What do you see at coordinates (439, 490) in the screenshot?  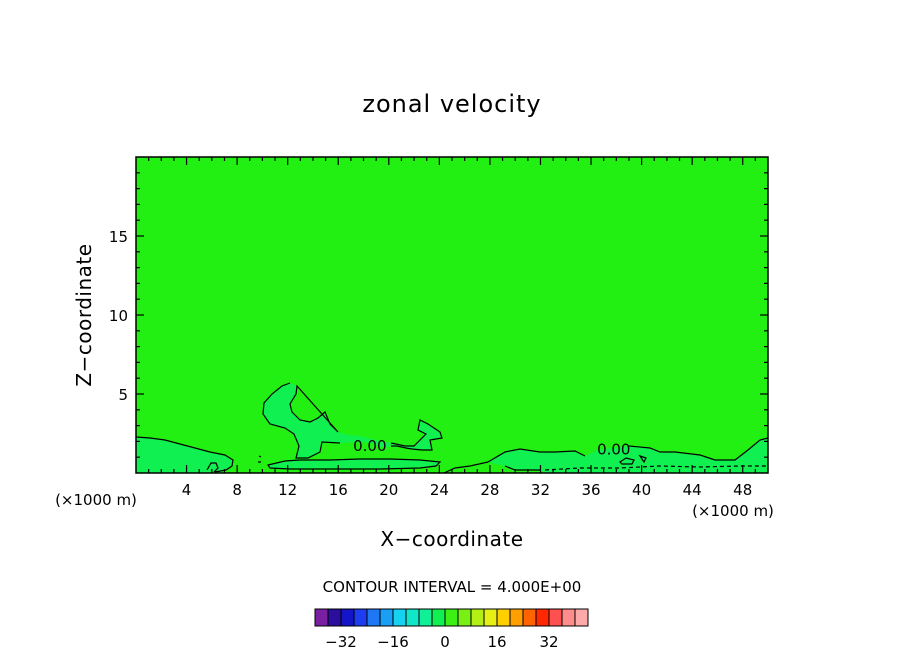 I see `x-tick-label: 24` at bounding box center [439, 490].